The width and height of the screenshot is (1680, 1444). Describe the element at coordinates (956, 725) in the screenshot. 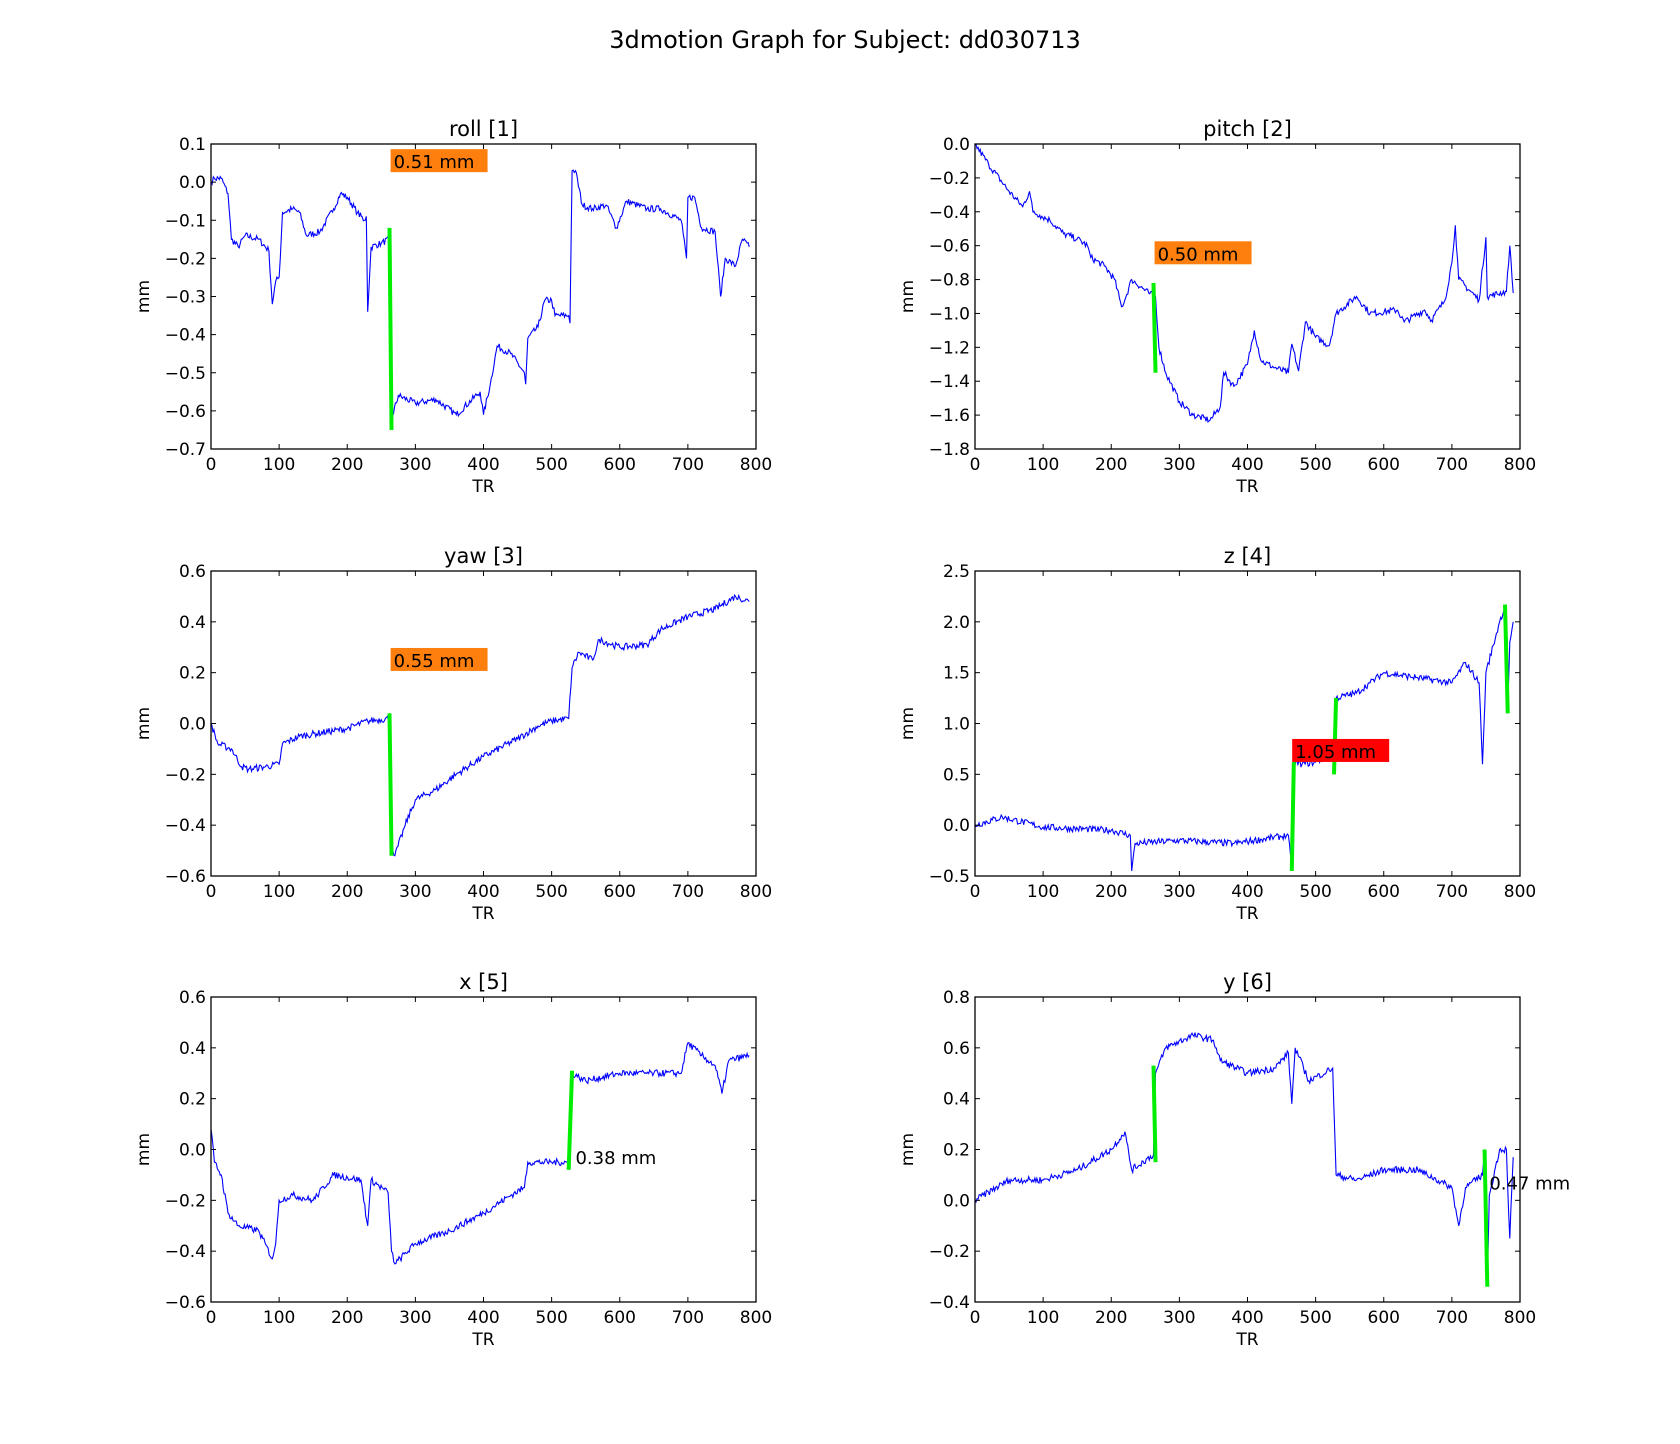

I see `y-tick-label: 1.0` at that location.